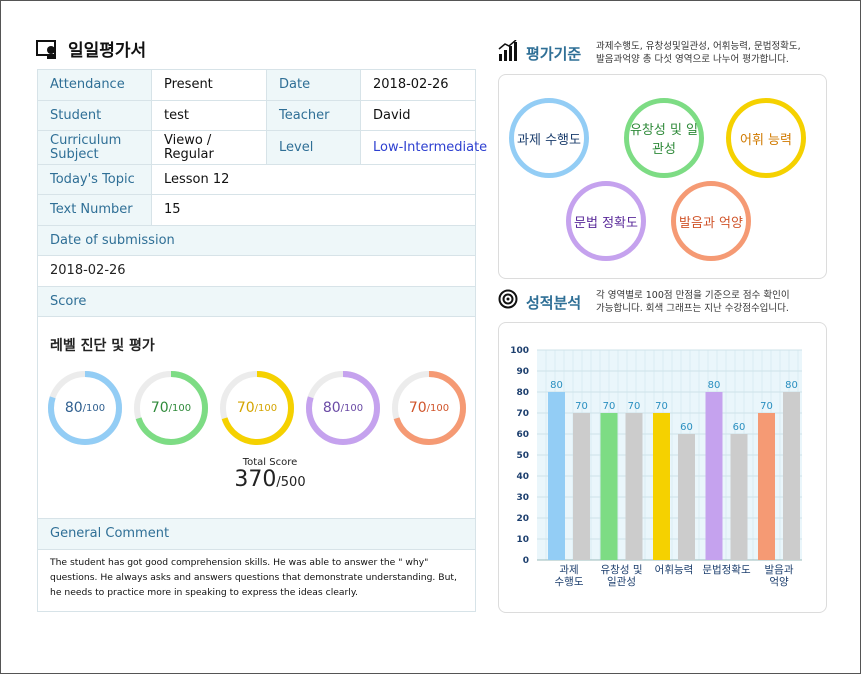  I want to click on criteria-vocabulary: 어휘 능력, so click(766, 138).